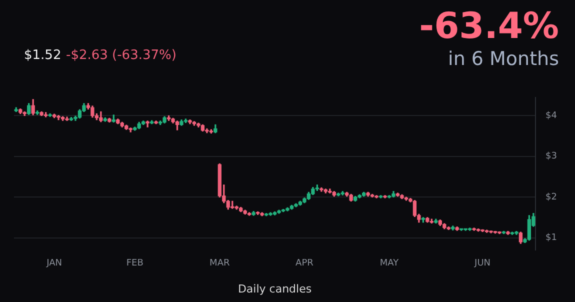  I want to click on text: -$2.63 (-63.37%), so click(121, 55).